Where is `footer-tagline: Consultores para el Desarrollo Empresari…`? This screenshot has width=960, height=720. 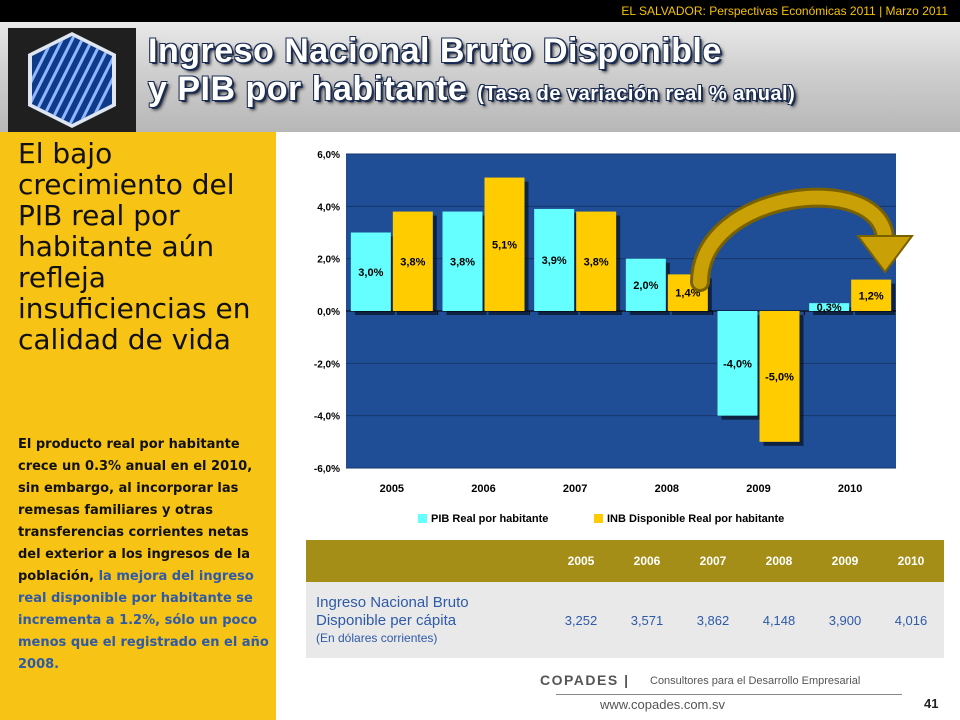
footer-tagline: Consultores para el Desarrollo Empresari… is located at coordinates (755, 681).